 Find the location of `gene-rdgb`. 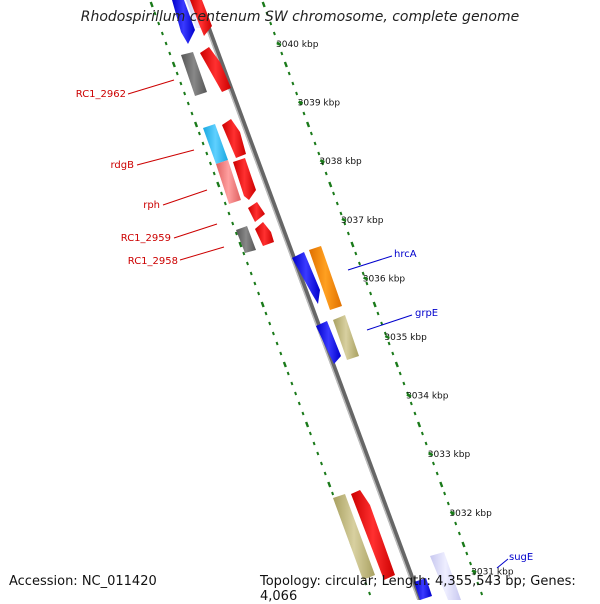

gene-rdgb is located at coordinates (215, 144).